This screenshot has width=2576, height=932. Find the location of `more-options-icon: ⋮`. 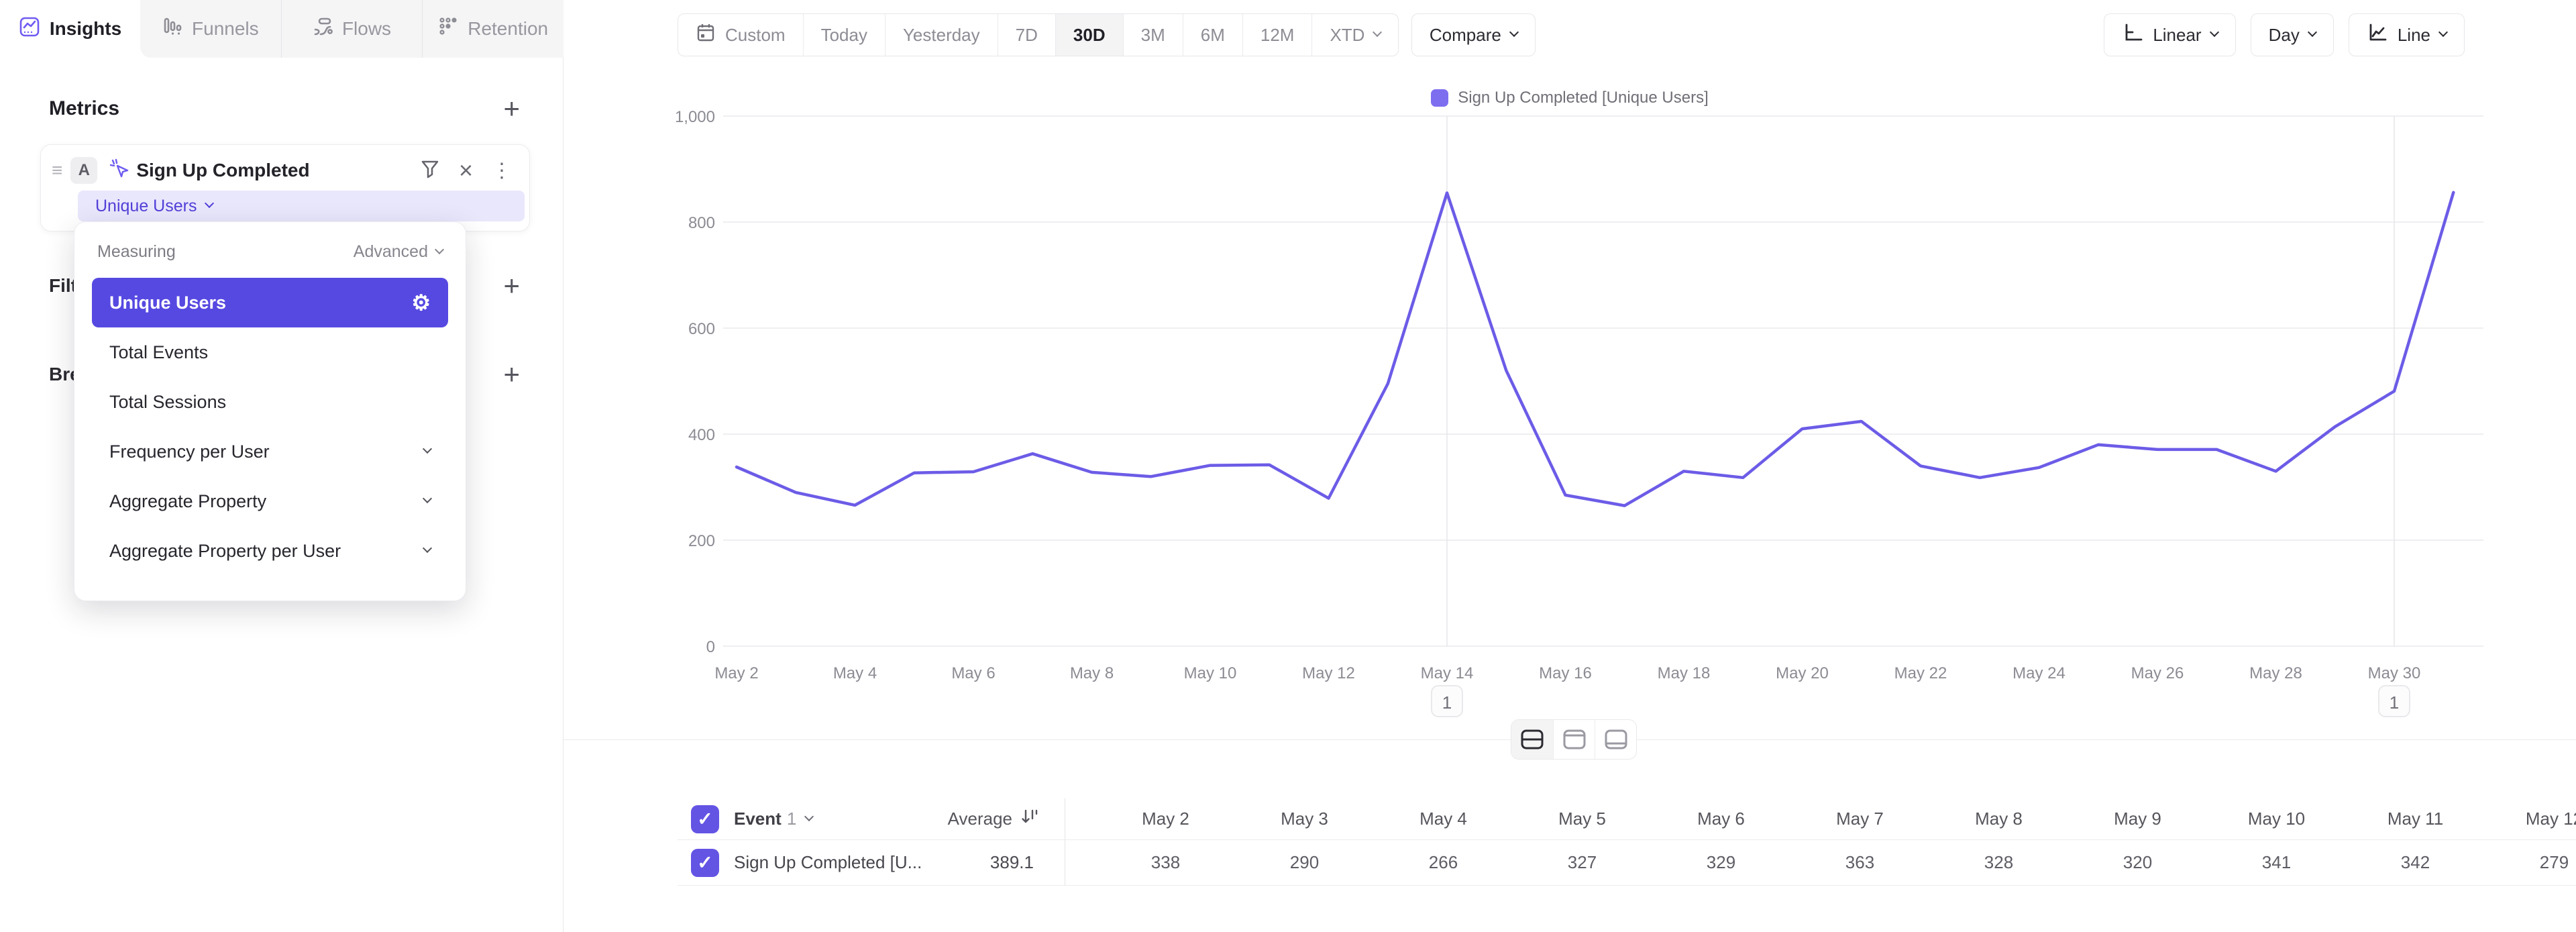

more-options-icon: ⋮ is located at coordinates (502, 170).